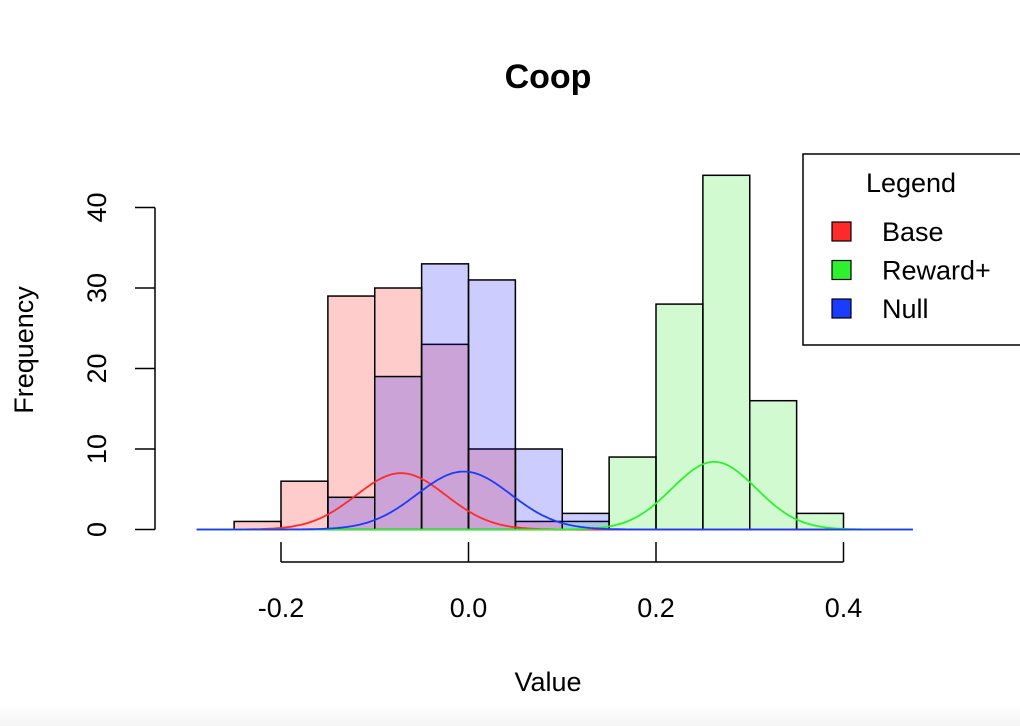  I want to click on density-curves, so click(554, 495).